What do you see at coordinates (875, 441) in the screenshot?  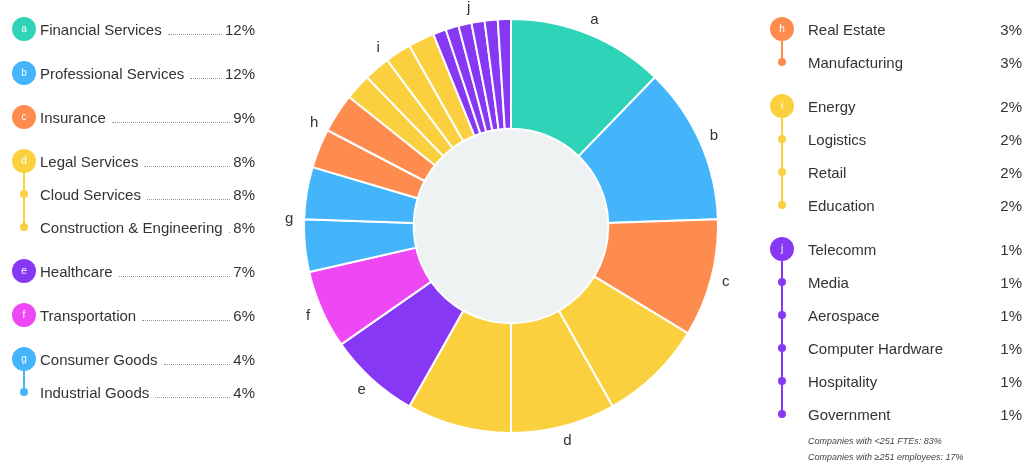 I see `text: Companies with <251 FTEs: 83%` at bounding box center [875, 441].